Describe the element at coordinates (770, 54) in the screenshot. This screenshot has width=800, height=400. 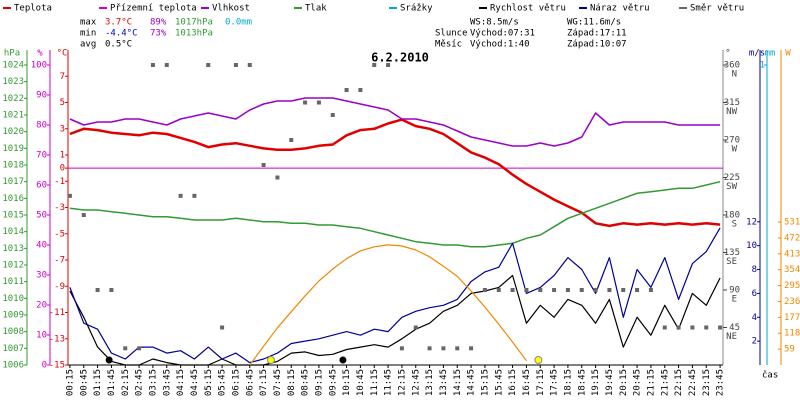
I see `y-axis-label: mm` at that location.